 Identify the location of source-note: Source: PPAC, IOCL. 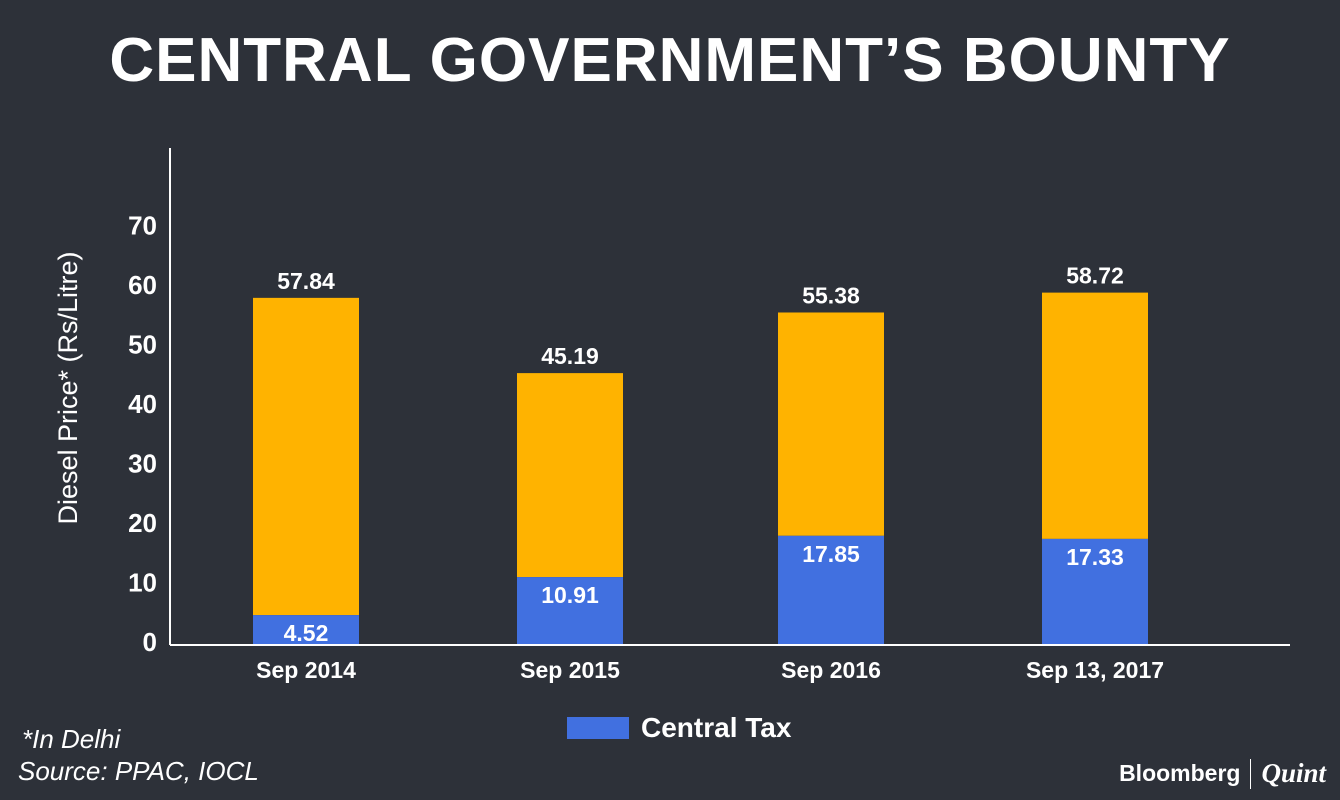
(138, 771).